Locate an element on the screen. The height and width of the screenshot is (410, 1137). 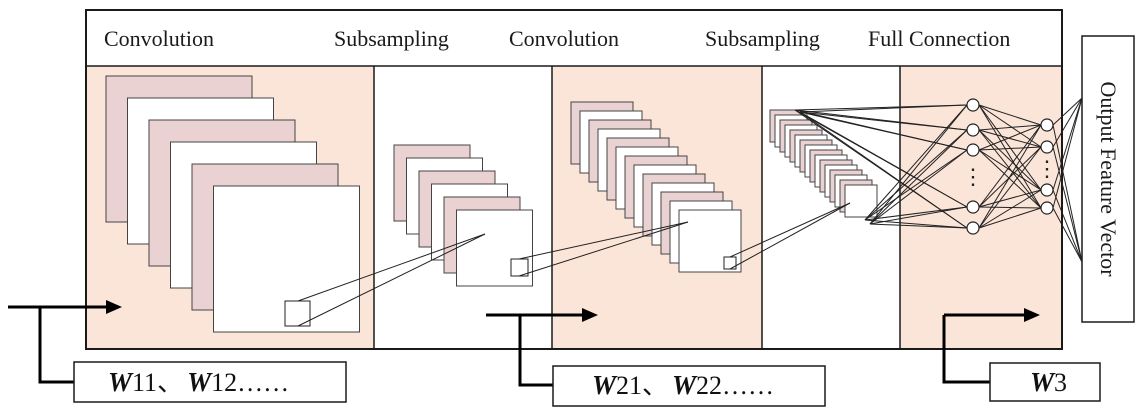
header-convolution-1: Convolution is located at coordinates (159, 38).